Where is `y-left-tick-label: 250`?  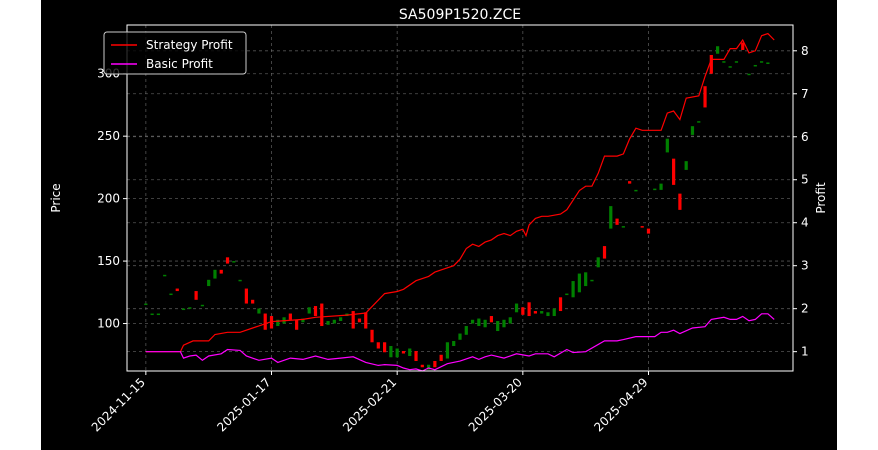 y-left-tick-label: 250 is located at coordinates (108, 136).